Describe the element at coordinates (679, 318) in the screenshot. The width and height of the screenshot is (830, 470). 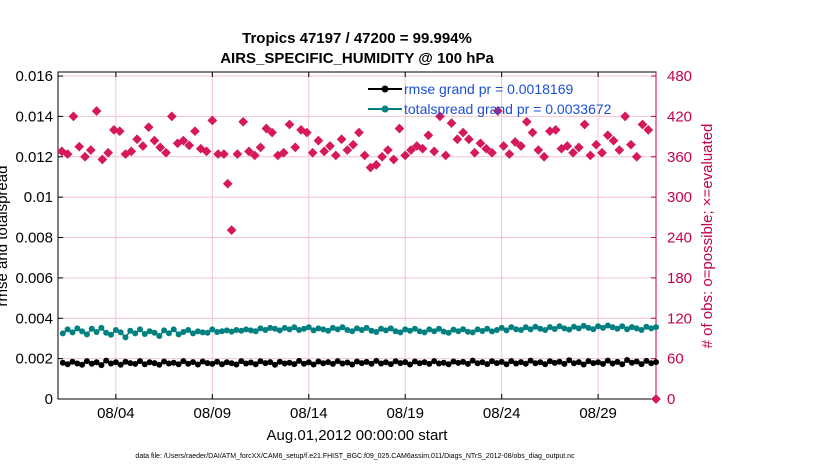
I see `right-tick-label: 120` at that location.